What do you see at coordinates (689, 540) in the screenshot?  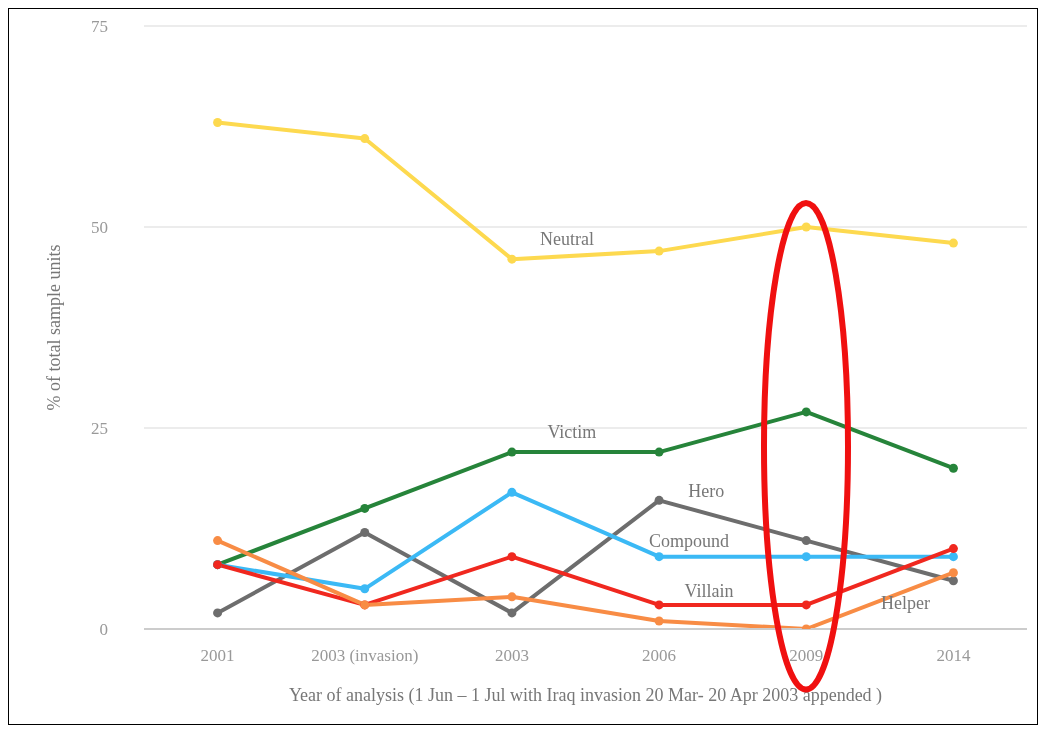 I see `series-label: Compound` at bounding box center [689, 540].